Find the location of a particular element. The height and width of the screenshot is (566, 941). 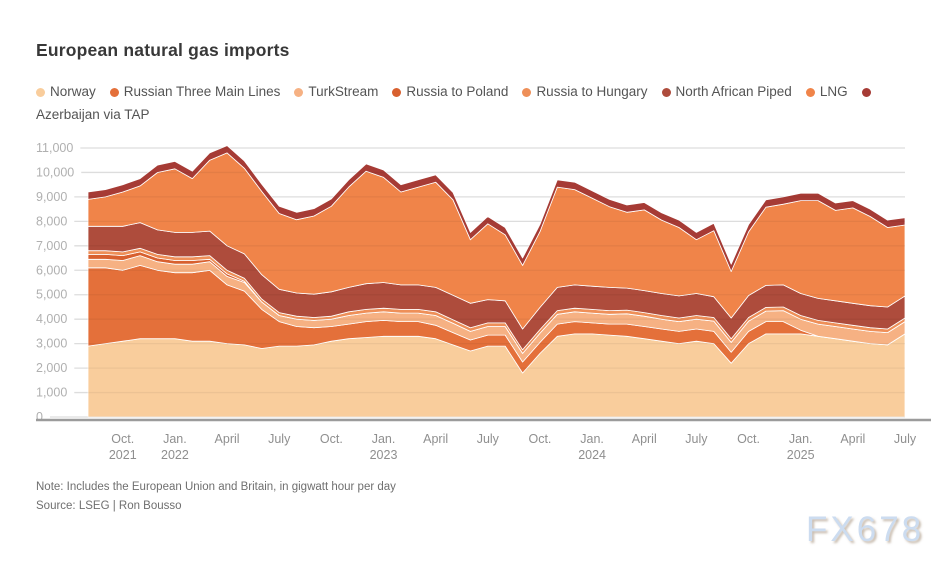

x-tick-year: 2025 is located at coordinates (801, 455).